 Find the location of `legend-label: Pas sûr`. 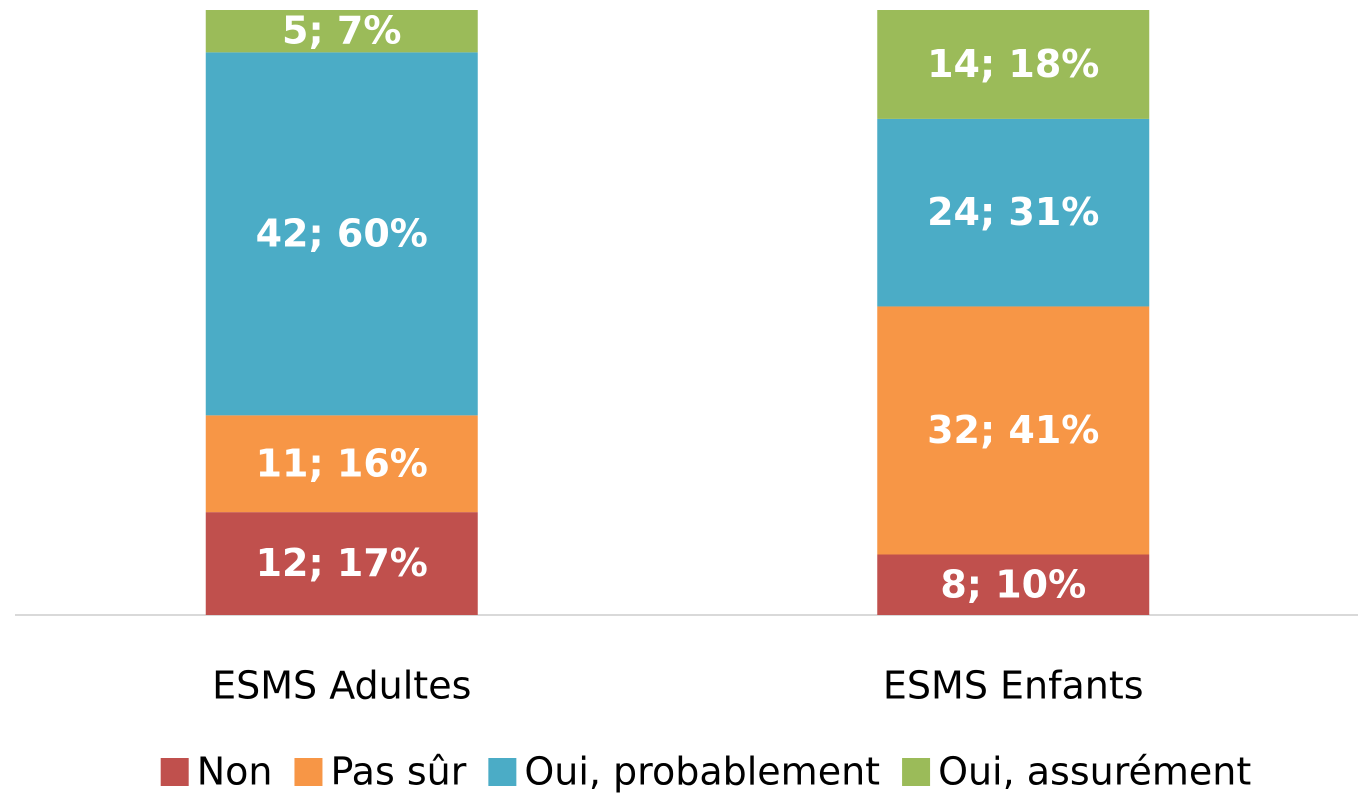

legend-label: Pas sûr is located at coordinates (398, 772).